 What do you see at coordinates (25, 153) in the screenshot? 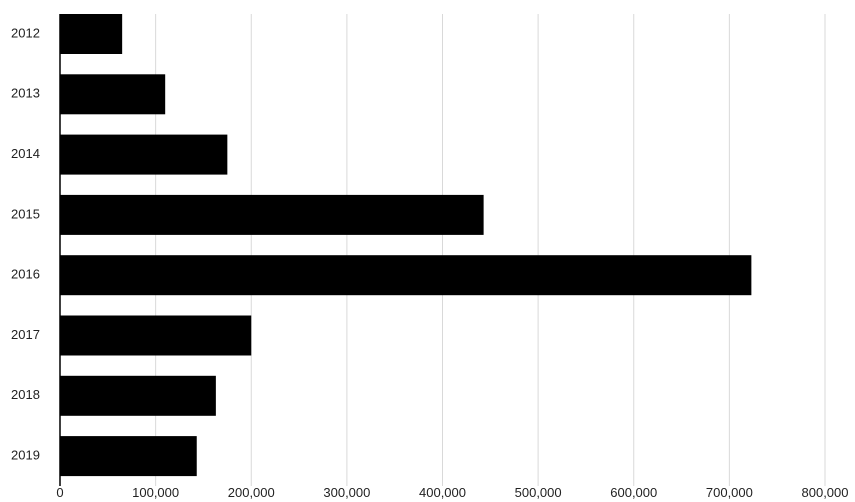
I see `y-tick-label-2014: 2014` at bounding box center [25, 153].